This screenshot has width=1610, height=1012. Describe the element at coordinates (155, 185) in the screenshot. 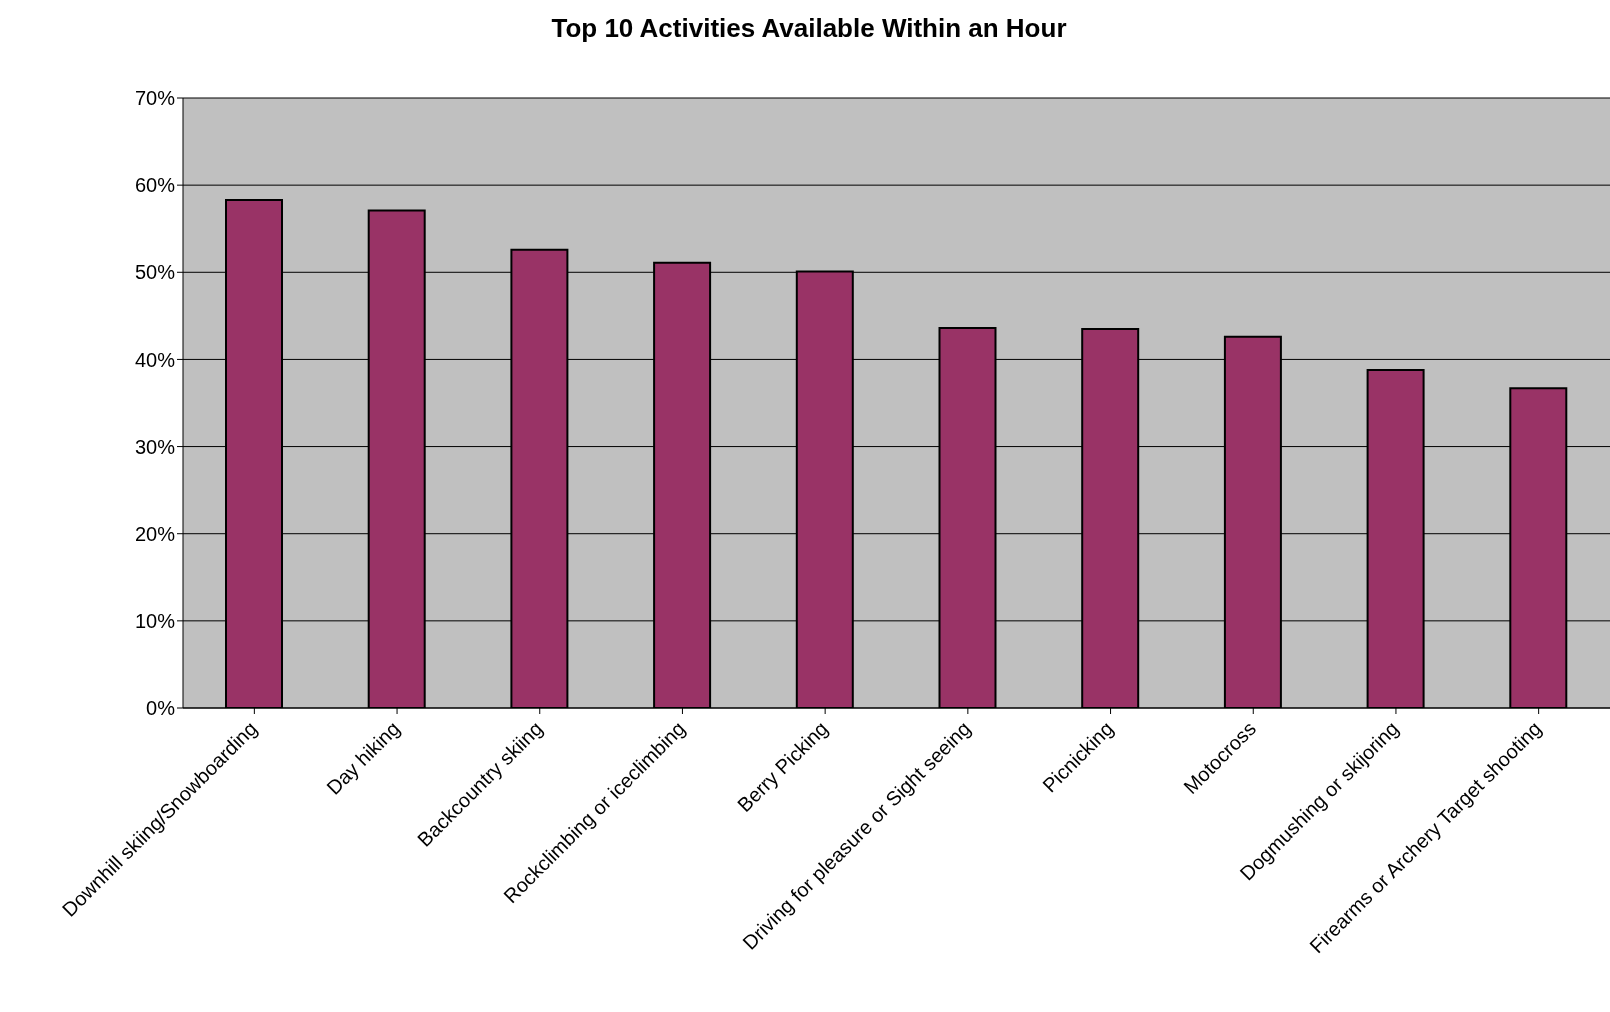

I see `y-tick-label: 60%` at that location.